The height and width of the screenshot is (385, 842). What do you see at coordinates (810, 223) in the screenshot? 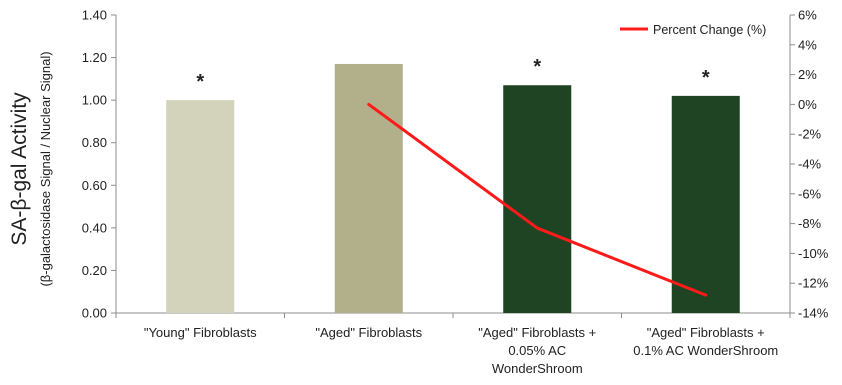
I see `y-right-tick-label: -8%` at bounding box center [810, 223].